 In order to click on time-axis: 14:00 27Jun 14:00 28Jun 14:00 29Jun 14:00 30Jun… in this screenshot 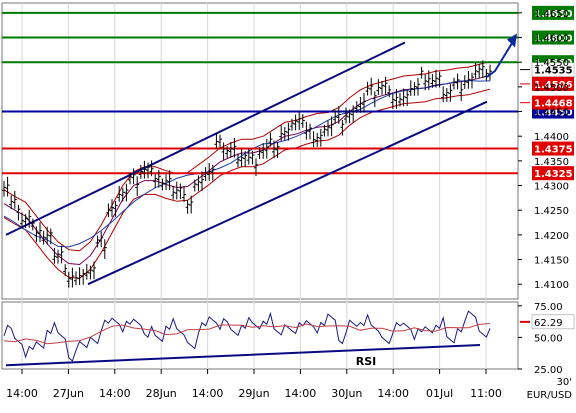, I will do `click(254, 384)`.